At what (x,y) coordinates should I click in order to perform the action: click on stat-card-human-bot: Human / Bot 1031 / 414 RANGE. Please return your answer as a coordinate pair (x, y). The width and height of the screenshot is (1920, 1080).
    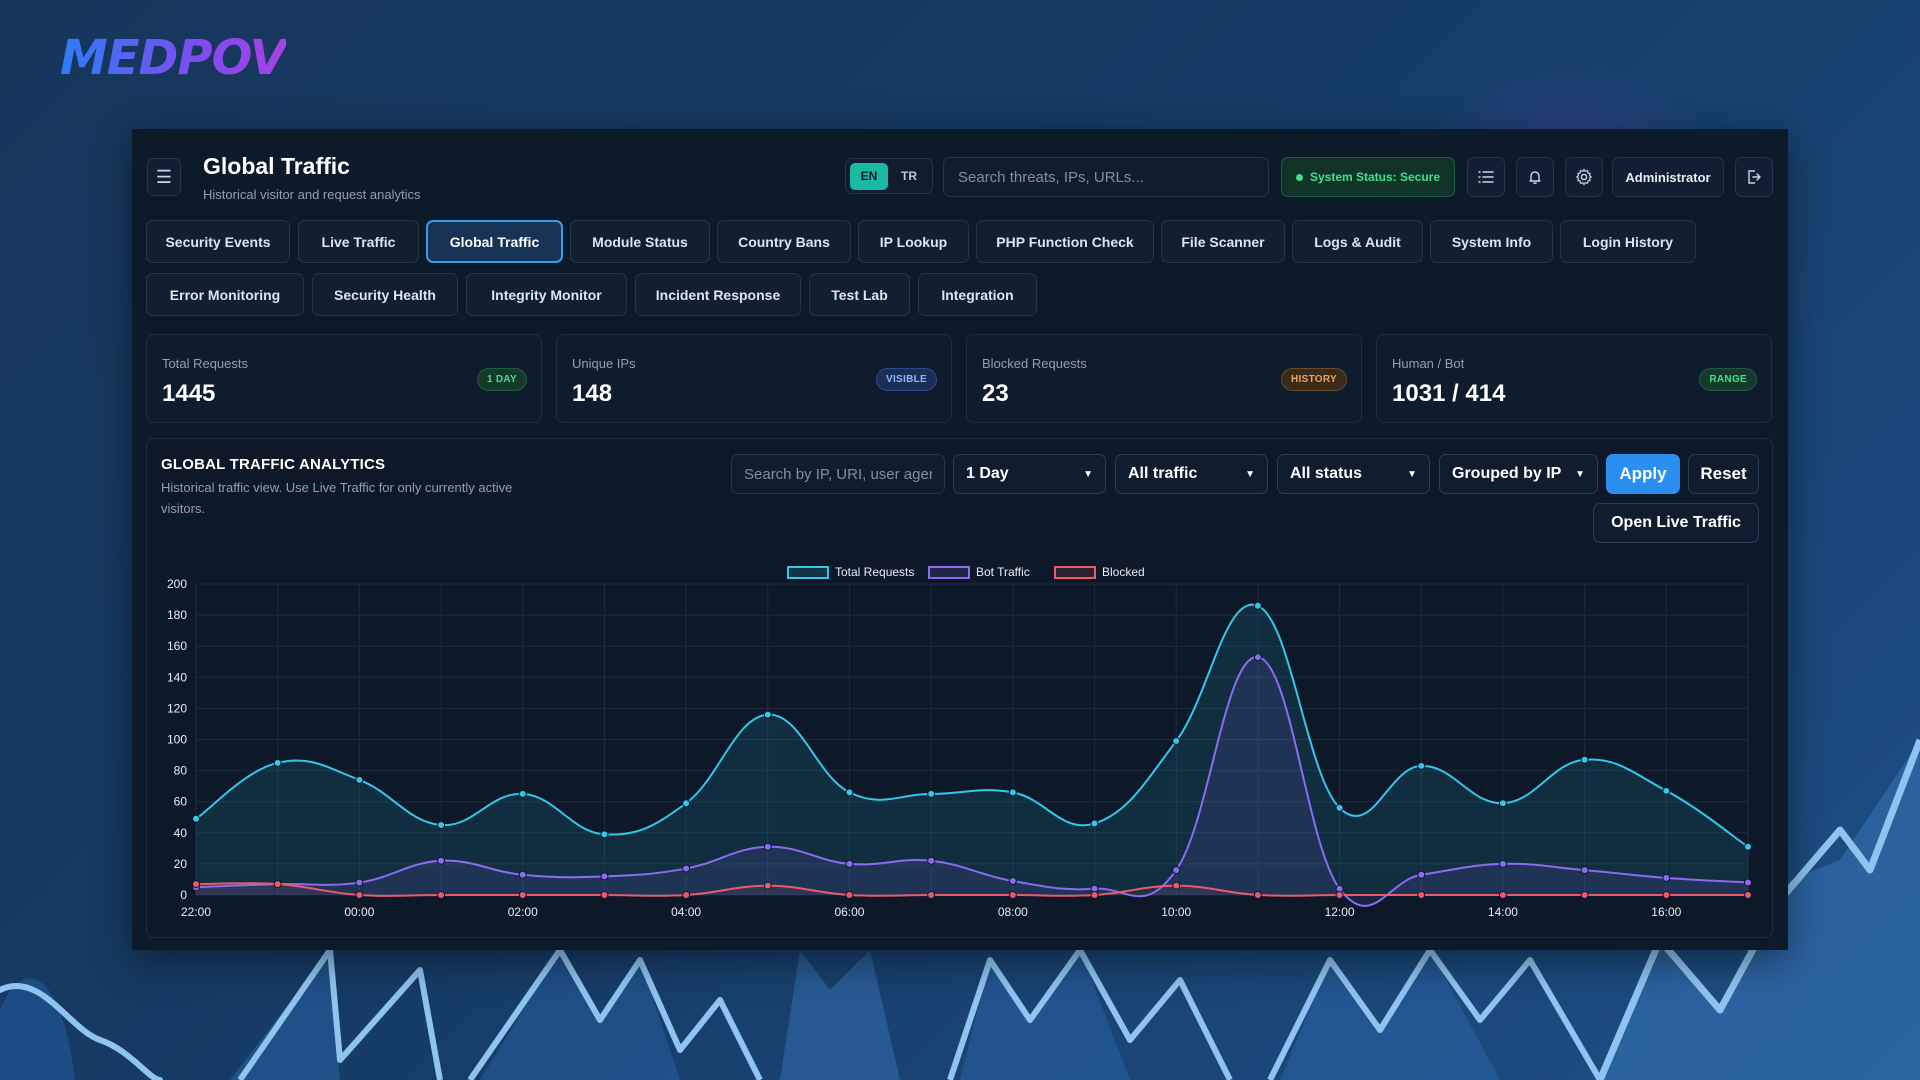
    Looking at the image, I should click on (1574, 378).